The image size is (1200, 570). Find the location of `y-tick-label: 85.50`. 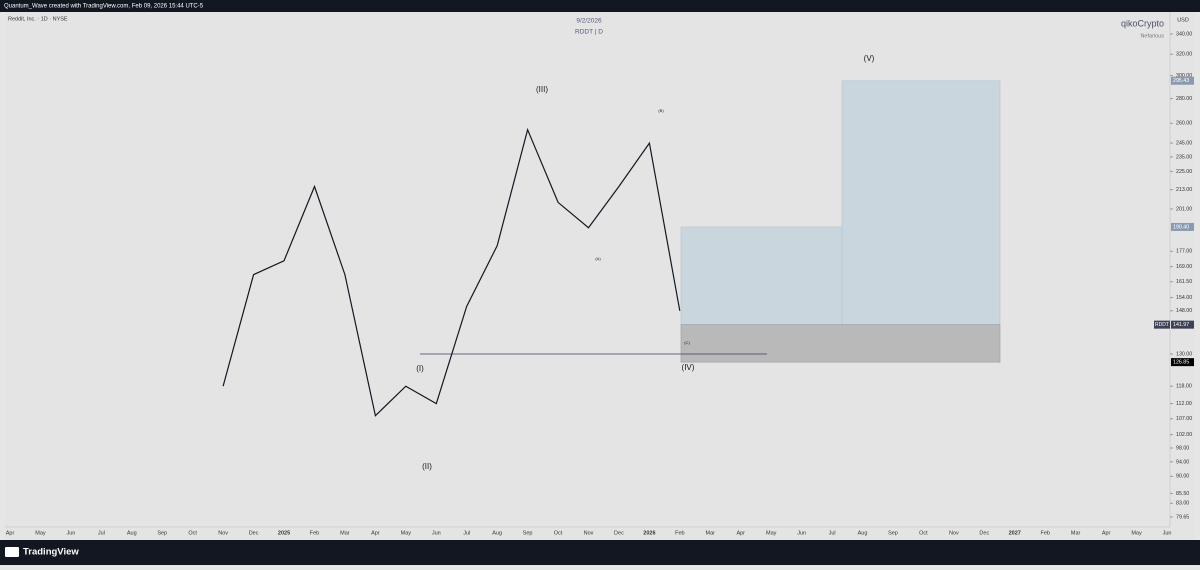

y-tick-label: 85.50 is located at coordinates (1182, 494).